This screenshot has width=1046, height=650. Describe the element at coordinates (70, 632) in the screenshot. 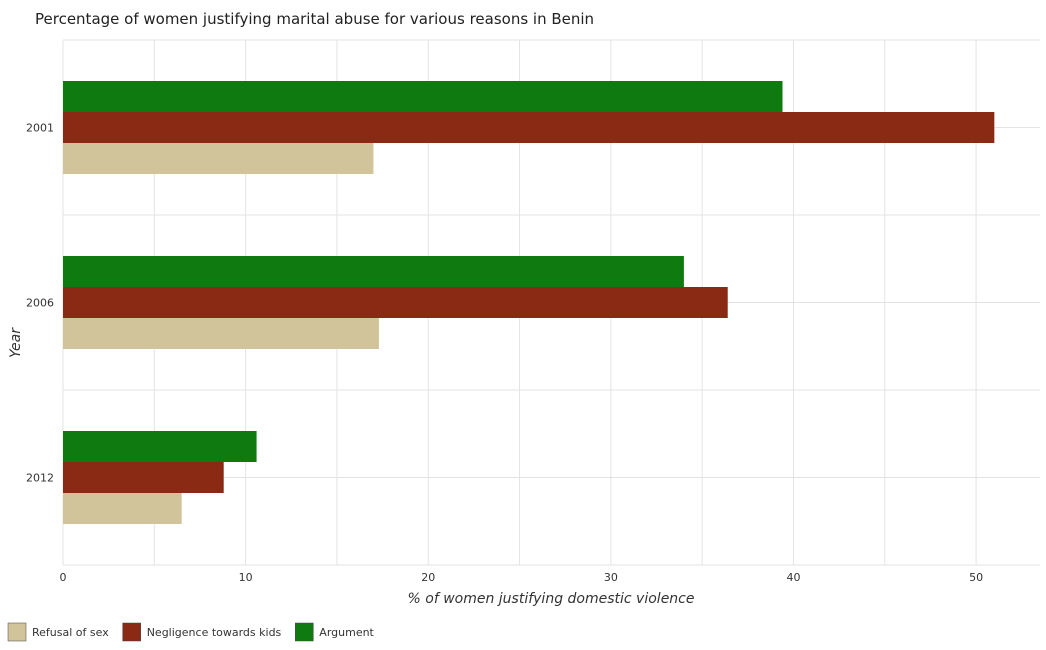

I see `legend-label: Refusal of sex` at that location.